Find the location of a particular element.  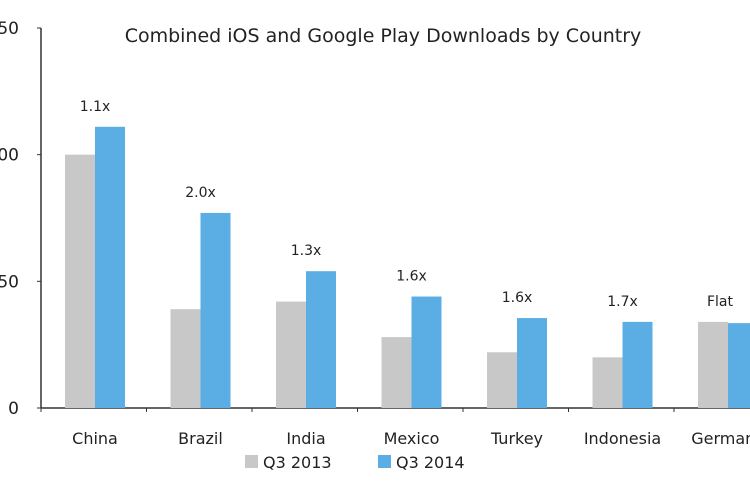

bar-china-q3-2013 is located at coordinates (80, 281).